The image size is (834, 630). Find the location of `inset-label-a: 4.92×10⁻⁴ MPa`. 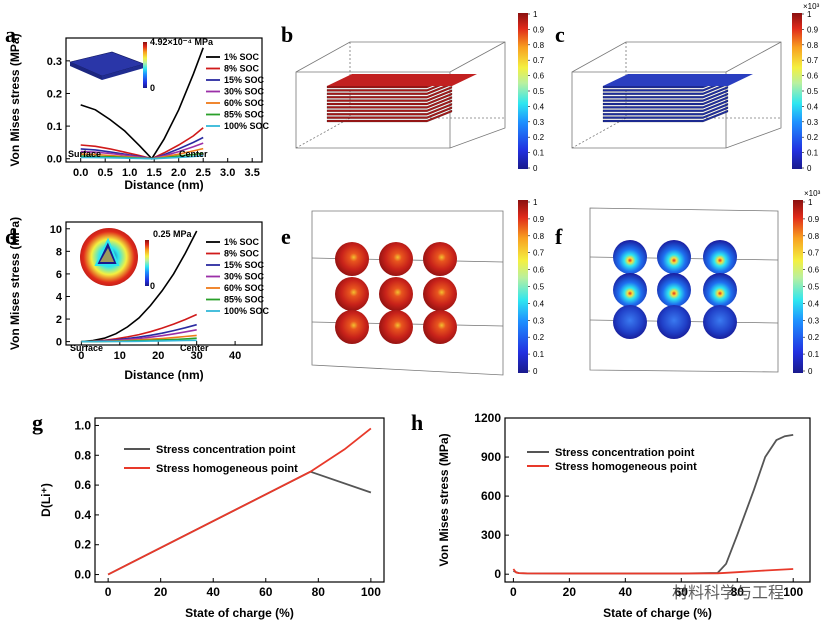

inset-label-a: 4.92×10⁻⁴ MPa is located at coordinates (182, 42).